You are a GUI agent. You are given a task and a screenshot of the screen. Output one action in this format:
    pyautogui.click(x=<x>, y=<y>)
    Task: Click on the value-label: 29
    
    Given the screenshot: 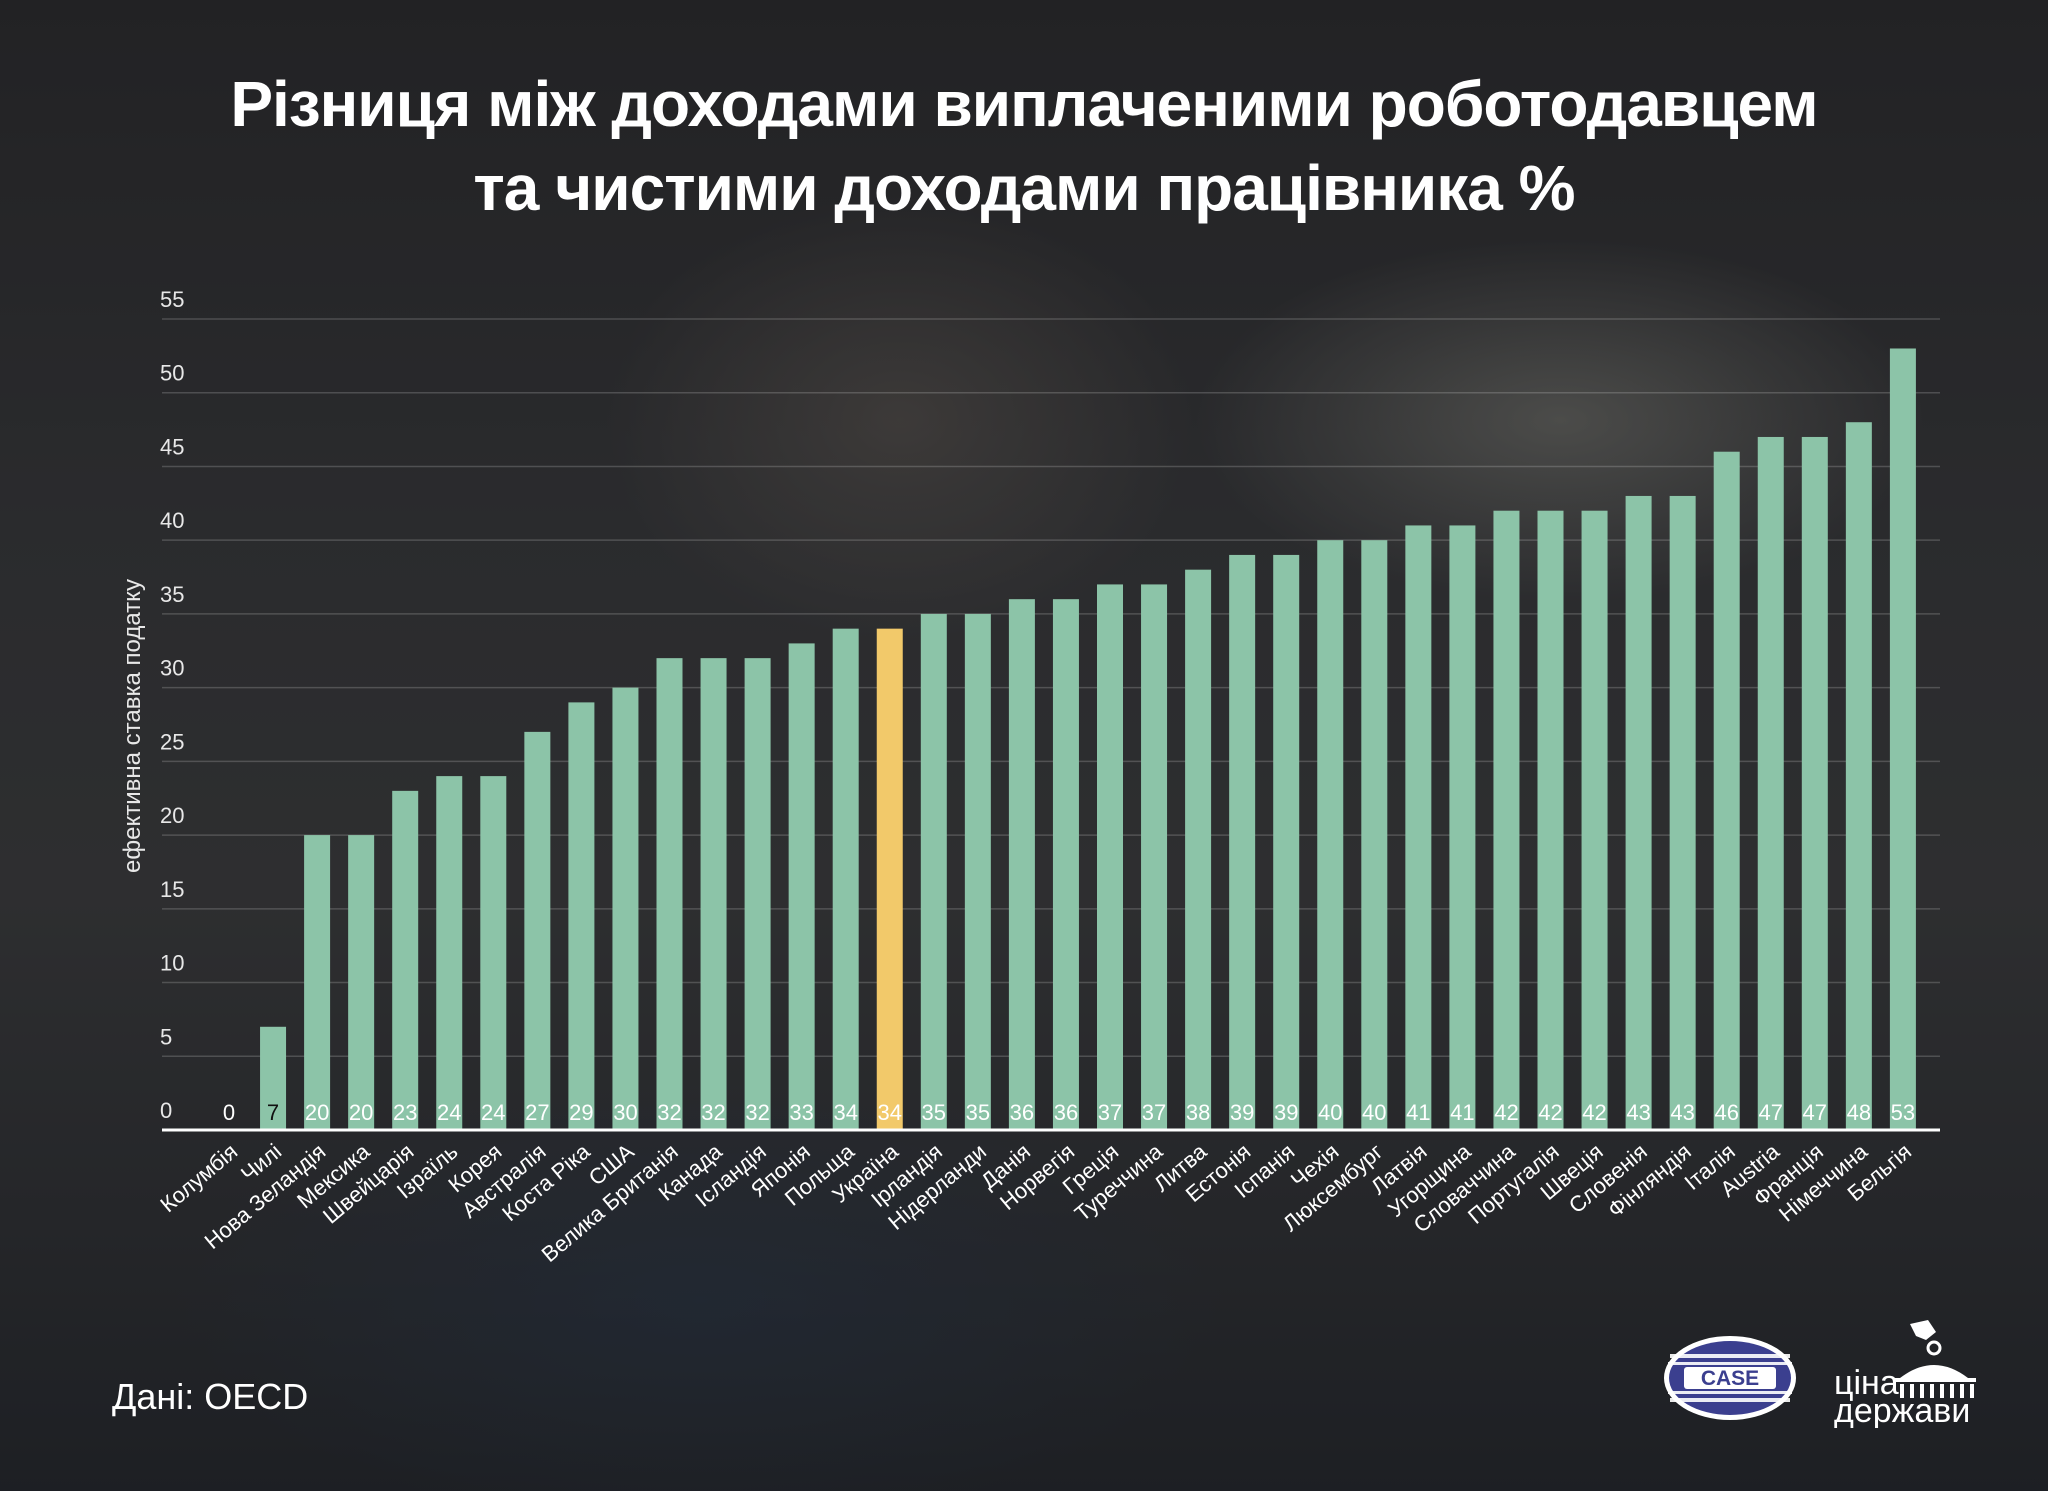 What is the action you would take?
    pyautogui.click(x=581, y=1112)
    